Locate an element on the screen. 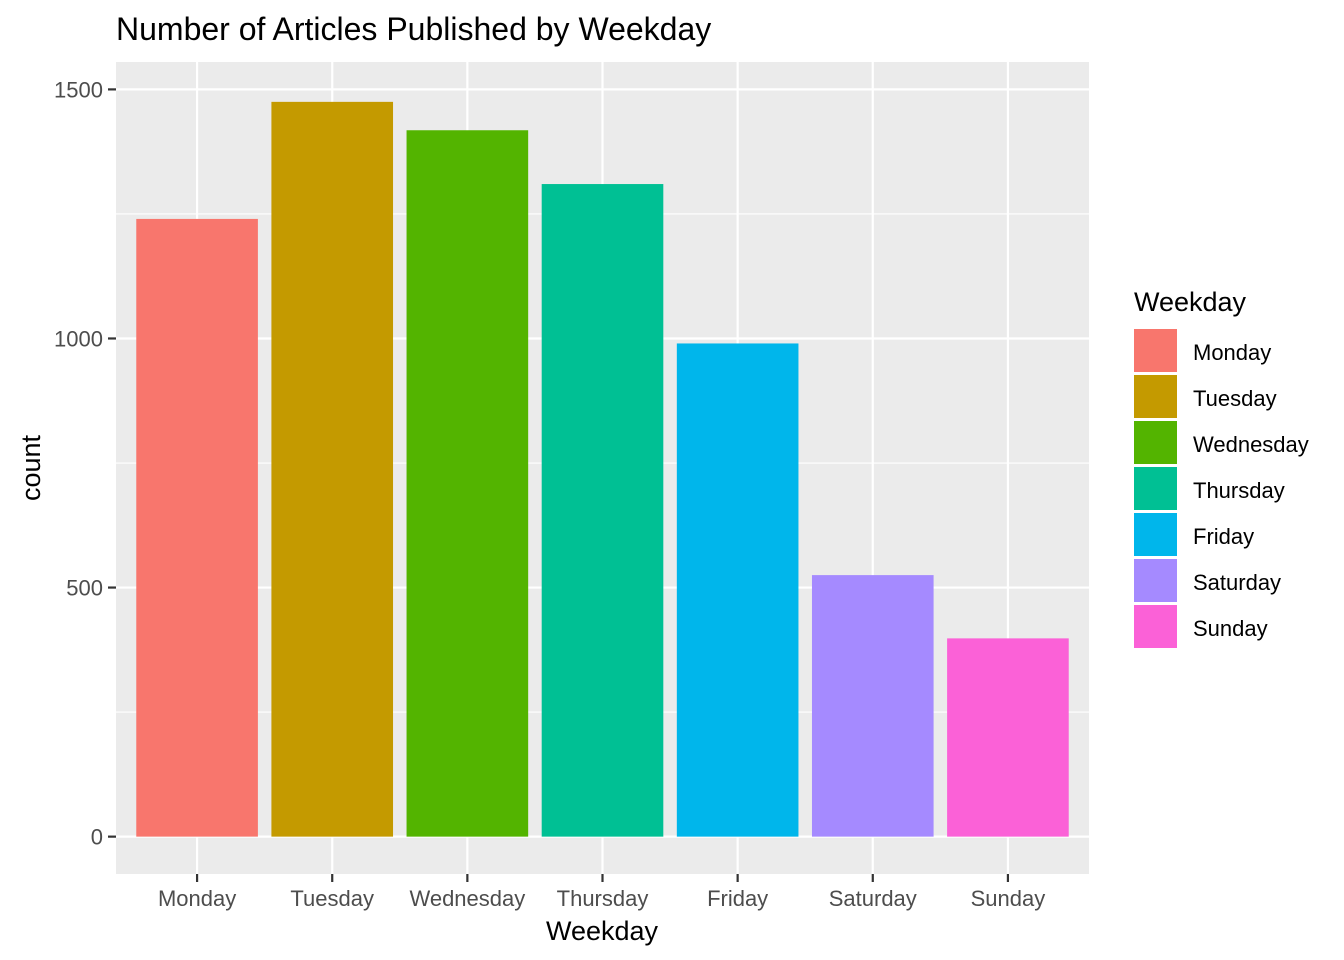  x-tick-label: Sunday is located at coordinates (1008, 898).